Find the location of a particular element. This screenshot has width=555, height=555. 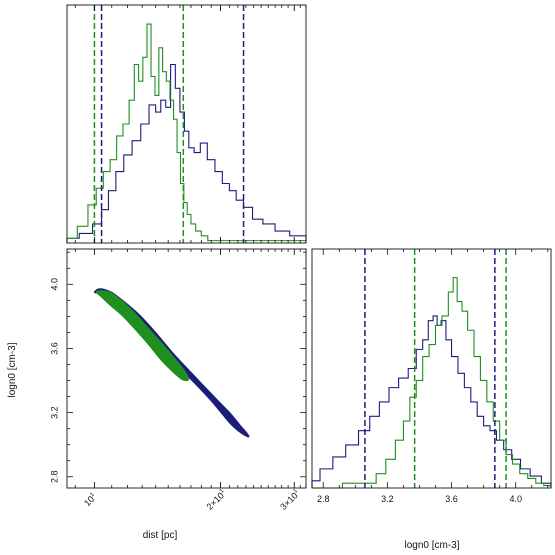

logn0-hist-tick-label-0: 2.8 is located at coordinates (323, 499).